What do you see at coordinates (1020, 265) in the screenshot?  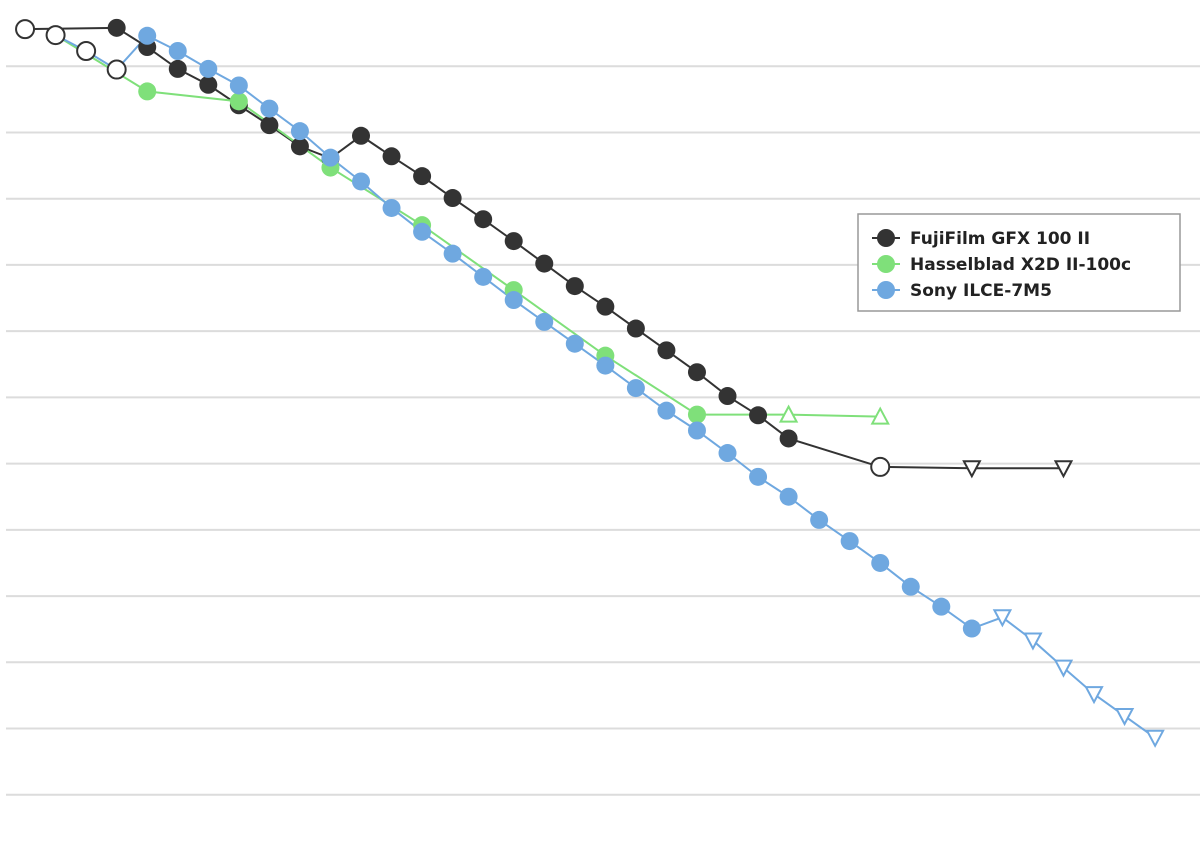 I see `legend-label: Hasselblad X2D II-100c` at bounding box center [1020, 265].